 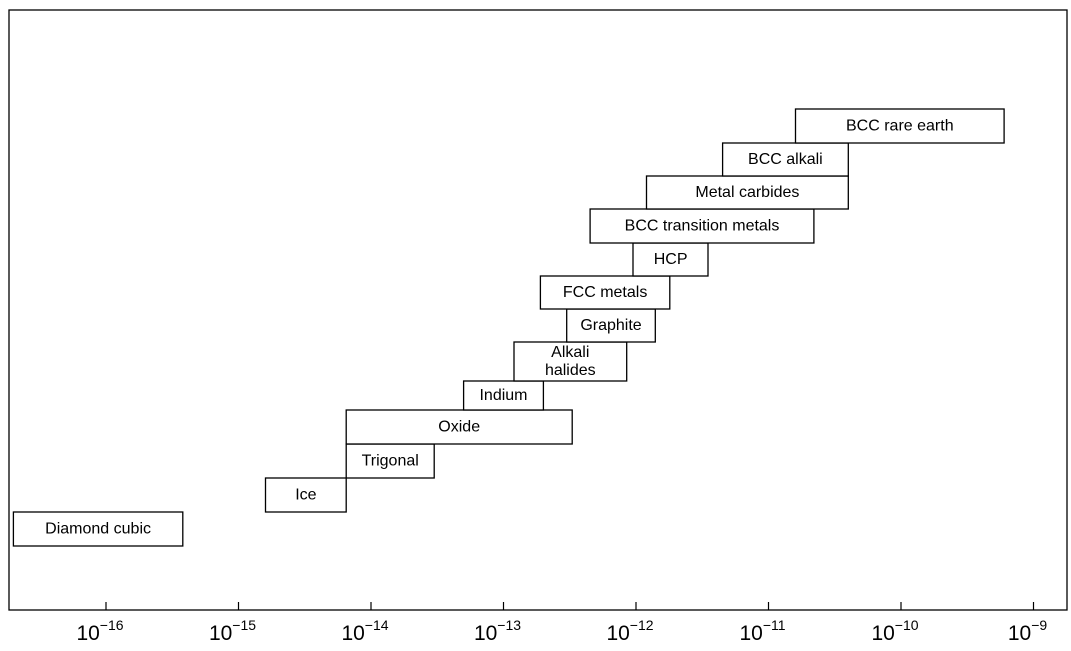 I want to click on range-bar-label: BCC transition metals, so click(x=702, y=226).